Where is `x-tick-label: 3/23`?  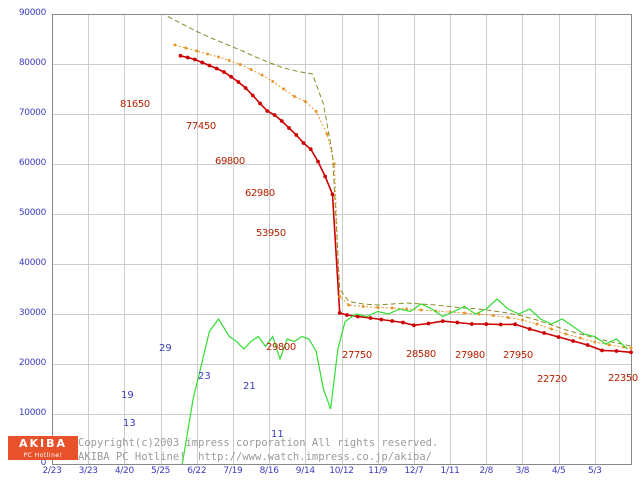
x-tick-label: 3/23 is located at coordinates (88, 471).